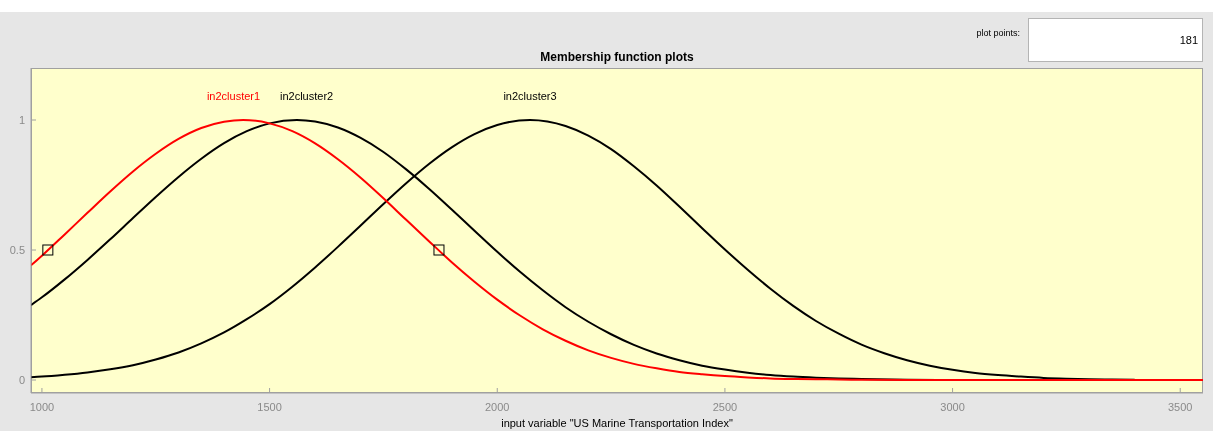  What do you see at coordinates (1180, 406) in the screenshot?
I see `x-tick-label: 3500` at bounding box center [1180, 406].